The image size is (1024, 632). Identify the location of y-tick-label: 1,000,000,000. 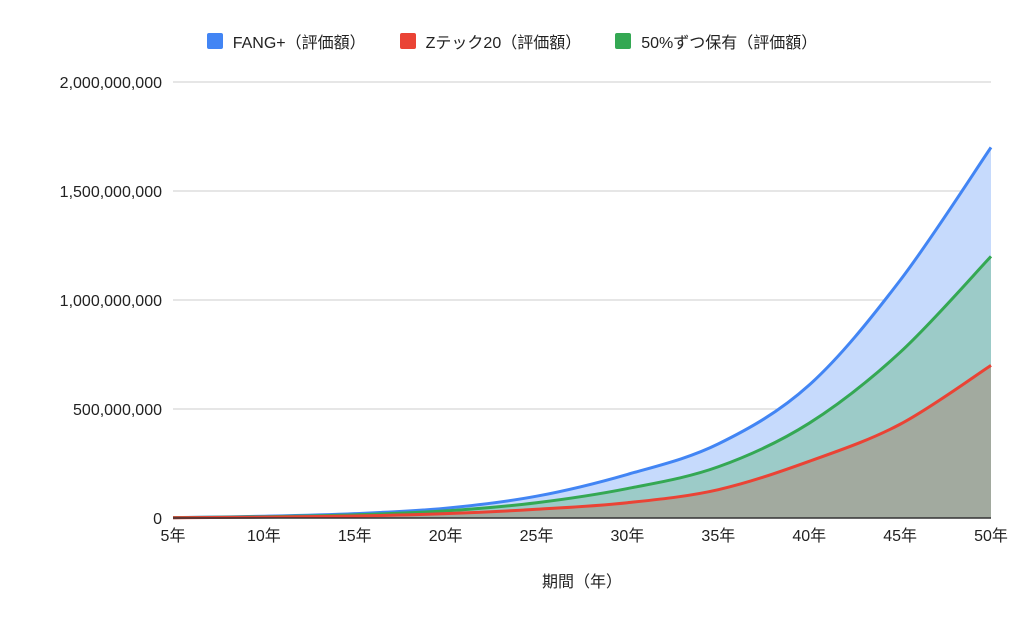
(111, 301).